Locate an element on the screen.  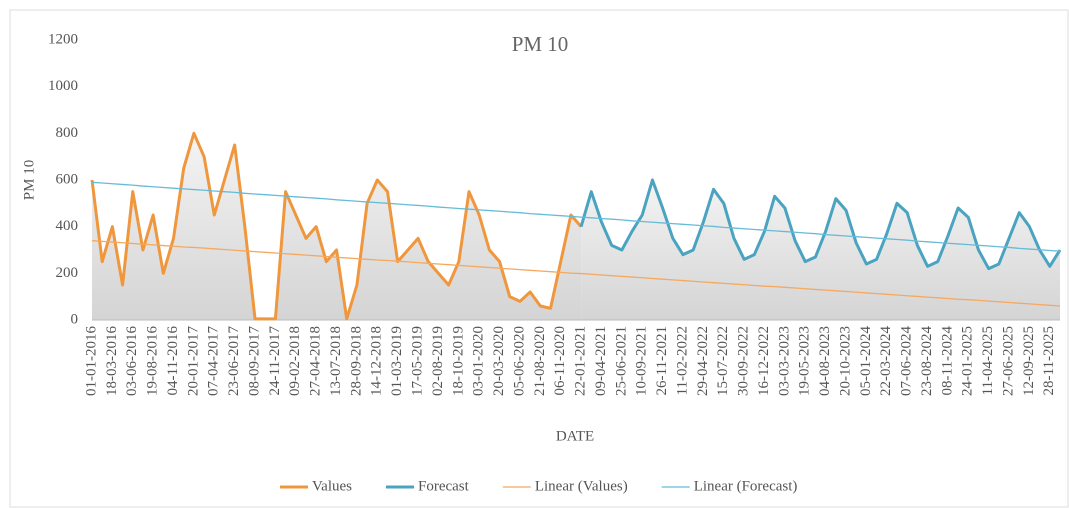
x-tick-label: 28-09-2018 is located at coordinates (356, 361).